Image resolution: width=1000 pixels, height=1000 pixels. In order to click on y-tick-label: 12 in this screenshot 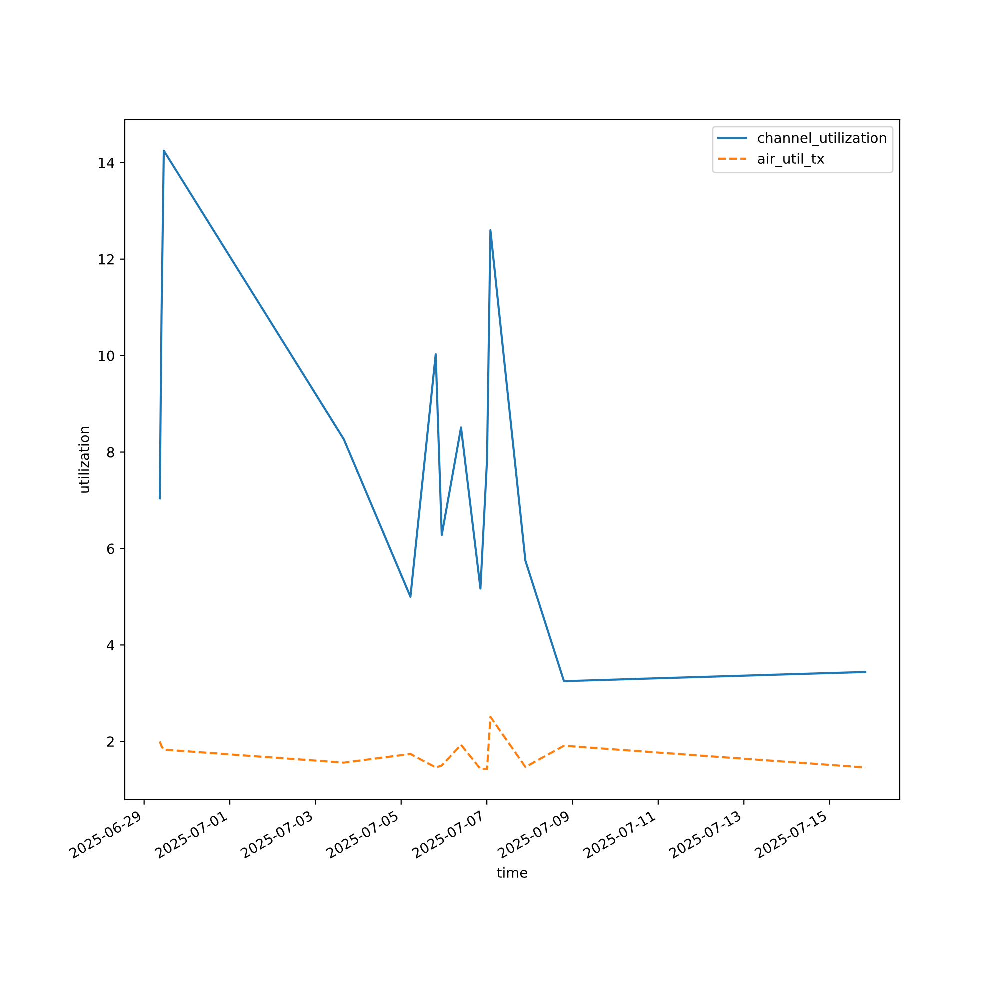, I will do `click(106, 259)`.